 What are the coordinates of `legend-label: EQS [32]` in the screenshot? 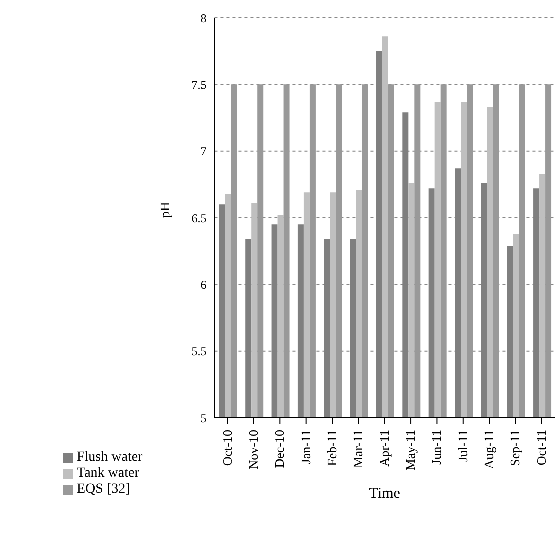 It's located at (103, 489).